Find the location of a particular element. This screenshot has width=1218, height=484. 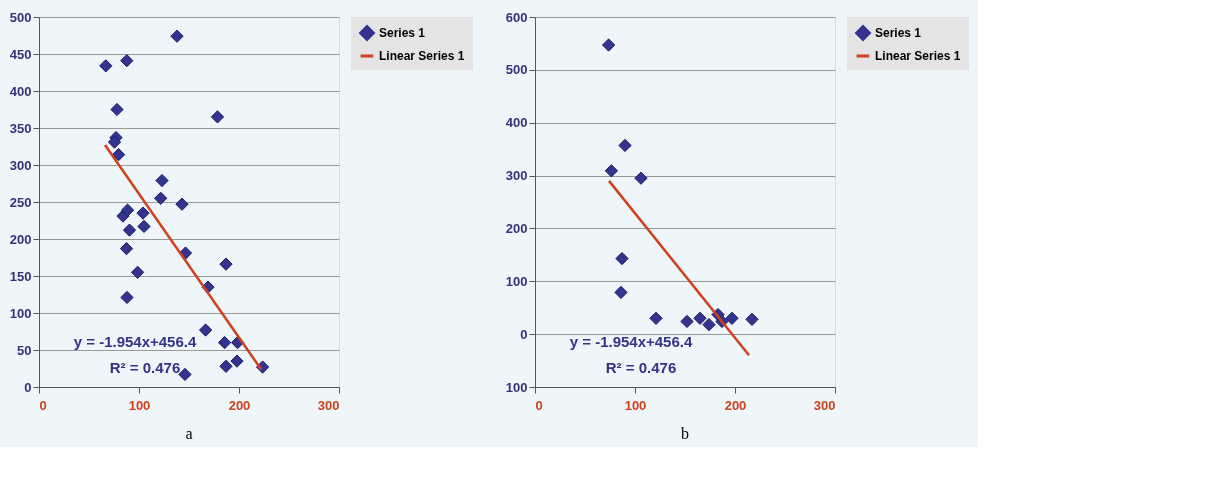

y-tick-label: 150 is located at coordinates (20, 276).